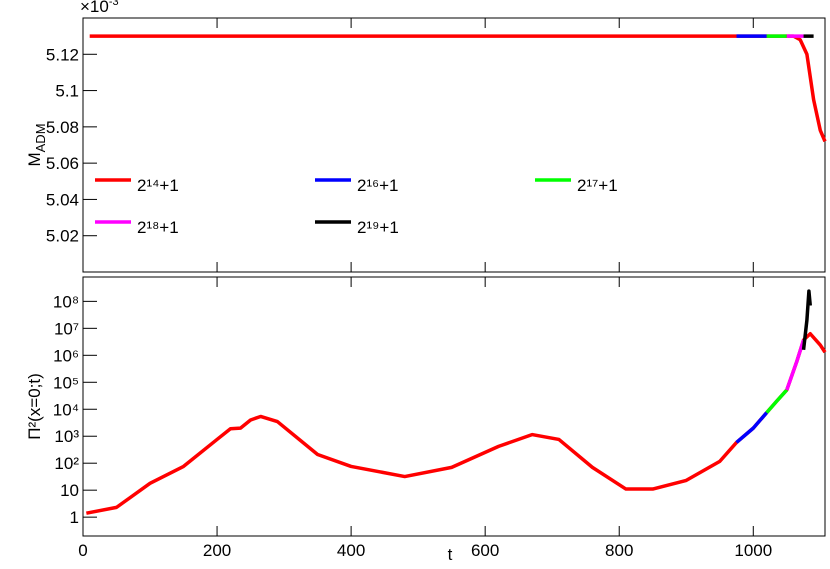 Image resolution: width=830 pixels, height=569 pixels. Describe the element at coordinates (351, 550) in the screenshot. I see `x-tick-label: 400` at that location.